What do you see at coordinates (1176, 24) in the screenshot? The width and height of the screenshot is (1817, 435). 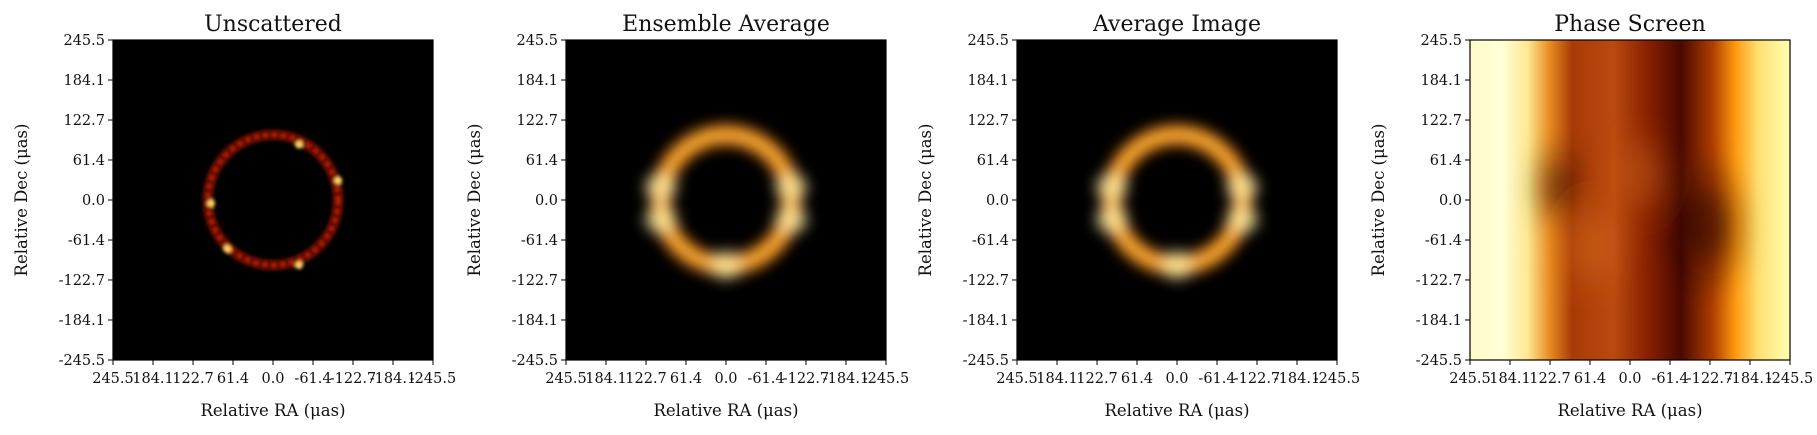 I see `panel-title: Average Image` at bounding box center [1176, 24].